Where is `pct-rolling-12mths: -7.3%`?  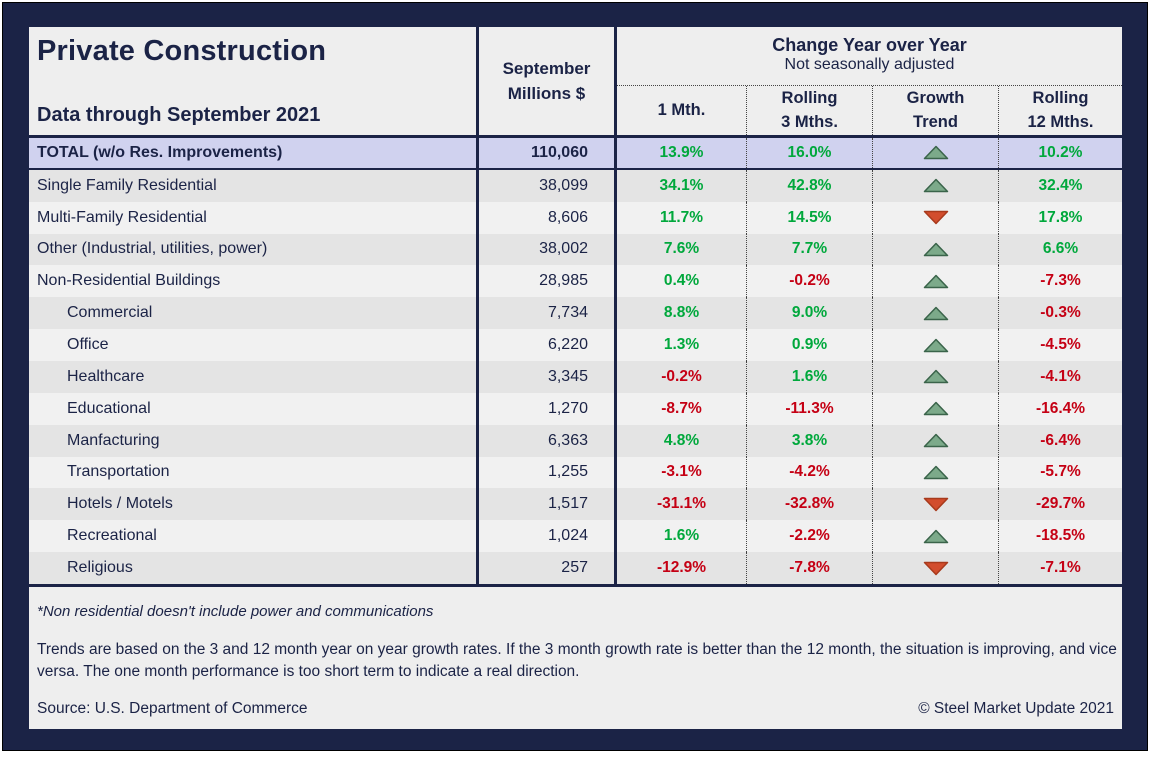
pct-rolling-12mths: -7.3% is located at coordinates (1060, 281).